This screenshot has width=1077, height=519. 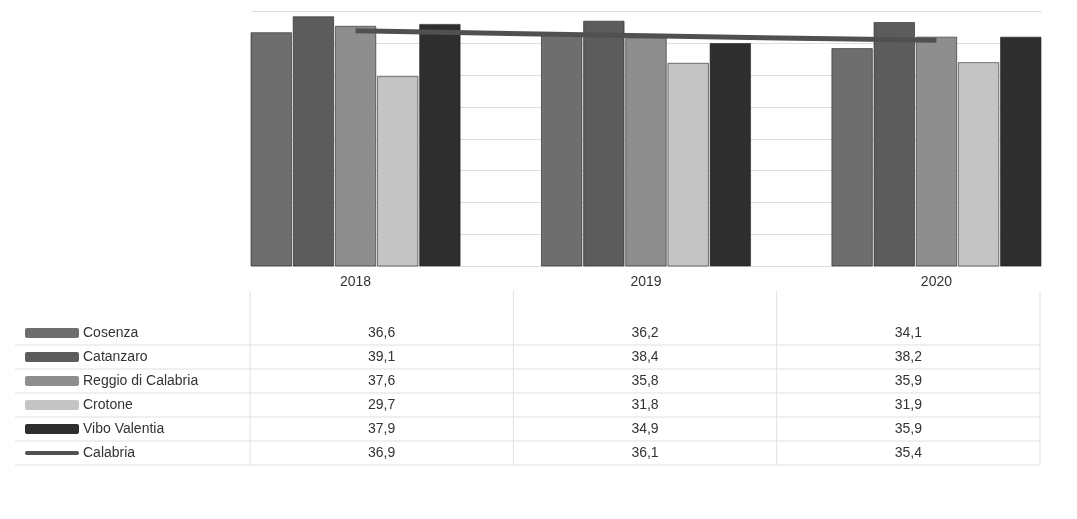 I want to click on data-label: 38,2, so click(x=908, y=356).